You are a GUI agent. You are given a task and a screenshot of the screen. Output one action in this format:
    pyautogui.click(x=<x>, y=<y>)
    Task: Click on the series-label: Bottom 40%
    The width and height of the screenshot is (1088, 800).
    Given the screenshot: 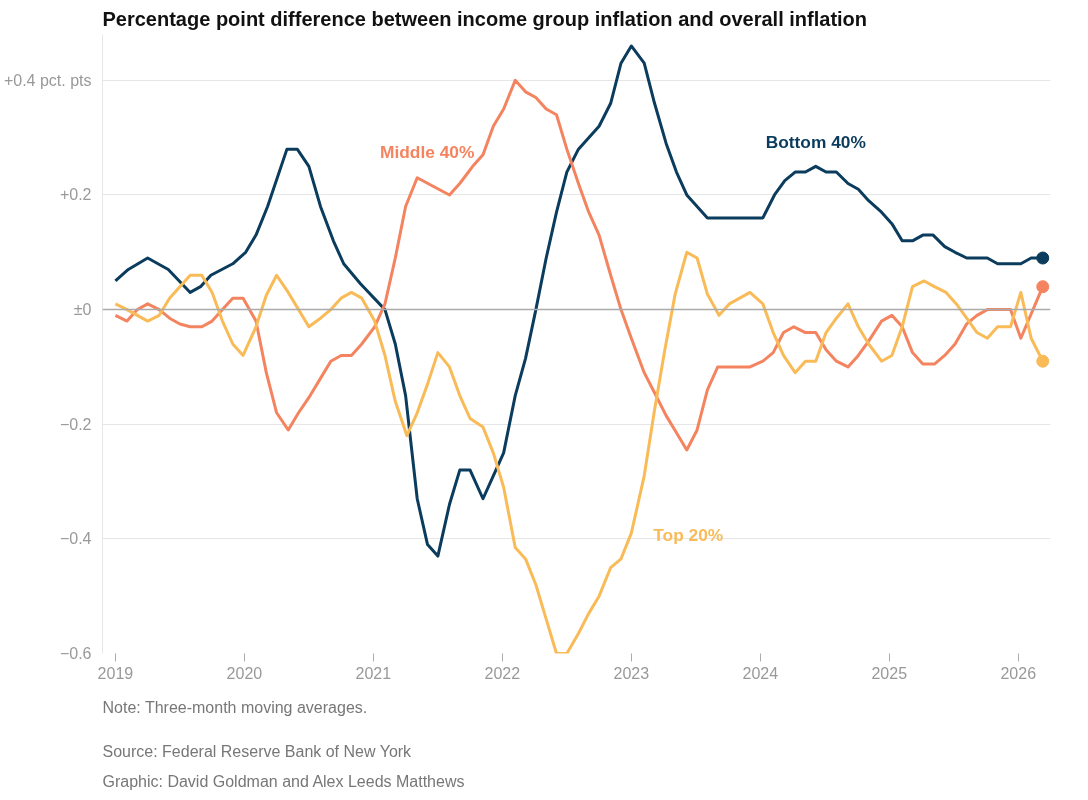 What is the action you would take?
    pyautogui.click(x=815, y=142)
    